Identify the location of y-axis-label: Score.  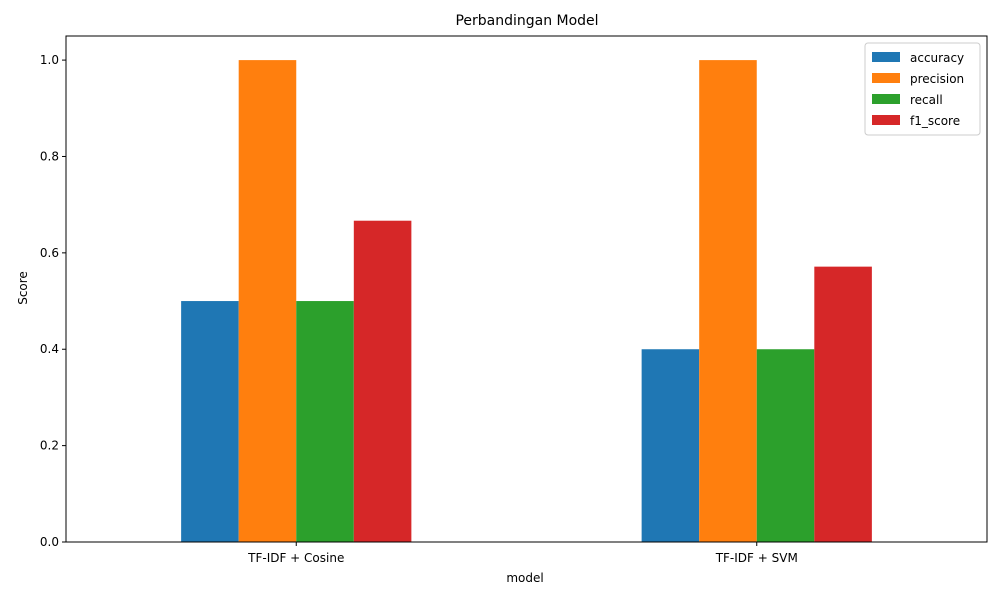
(23, 288).